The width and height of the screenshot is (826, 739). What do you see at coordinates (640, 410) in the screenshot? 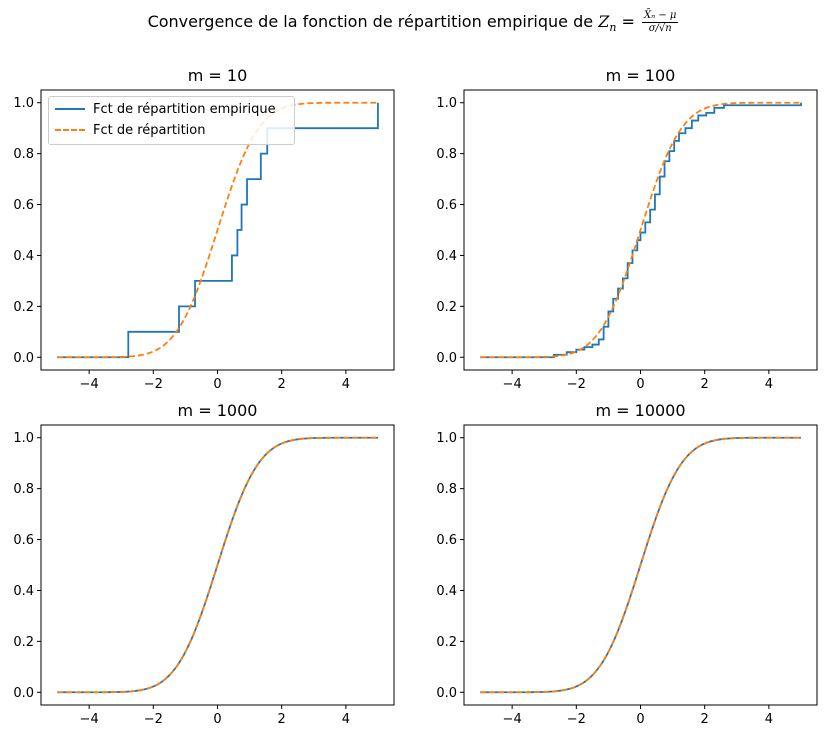
I see `subplot-title: m = 10000` at bounding box center [640, 410].